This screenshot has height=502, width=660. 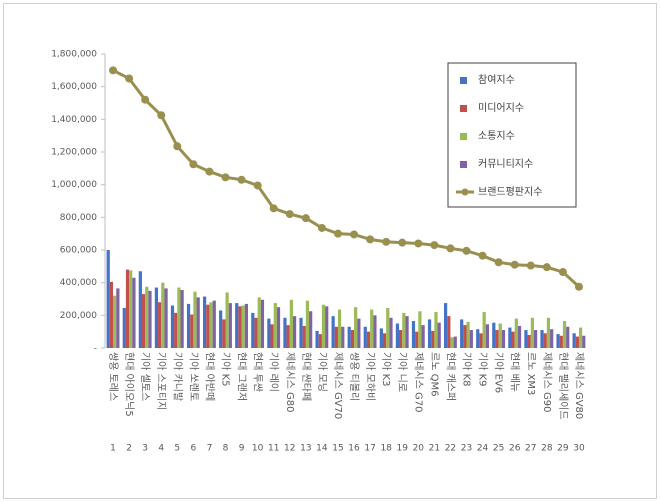 What do you see at coordinates (483, 449) in the screenshot?
I see `rank-label: 24` at bounding box center [483, 449].